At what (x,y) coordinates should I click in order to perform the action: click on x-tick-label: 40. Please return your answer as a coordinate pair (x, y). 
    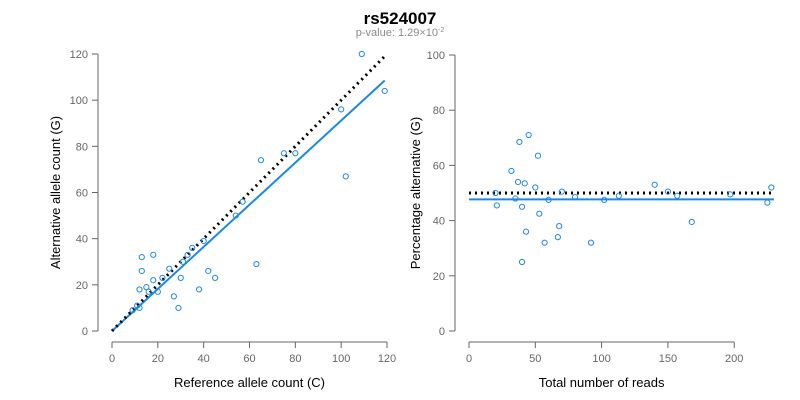
    Looking at the image, I should click on (204, 359).